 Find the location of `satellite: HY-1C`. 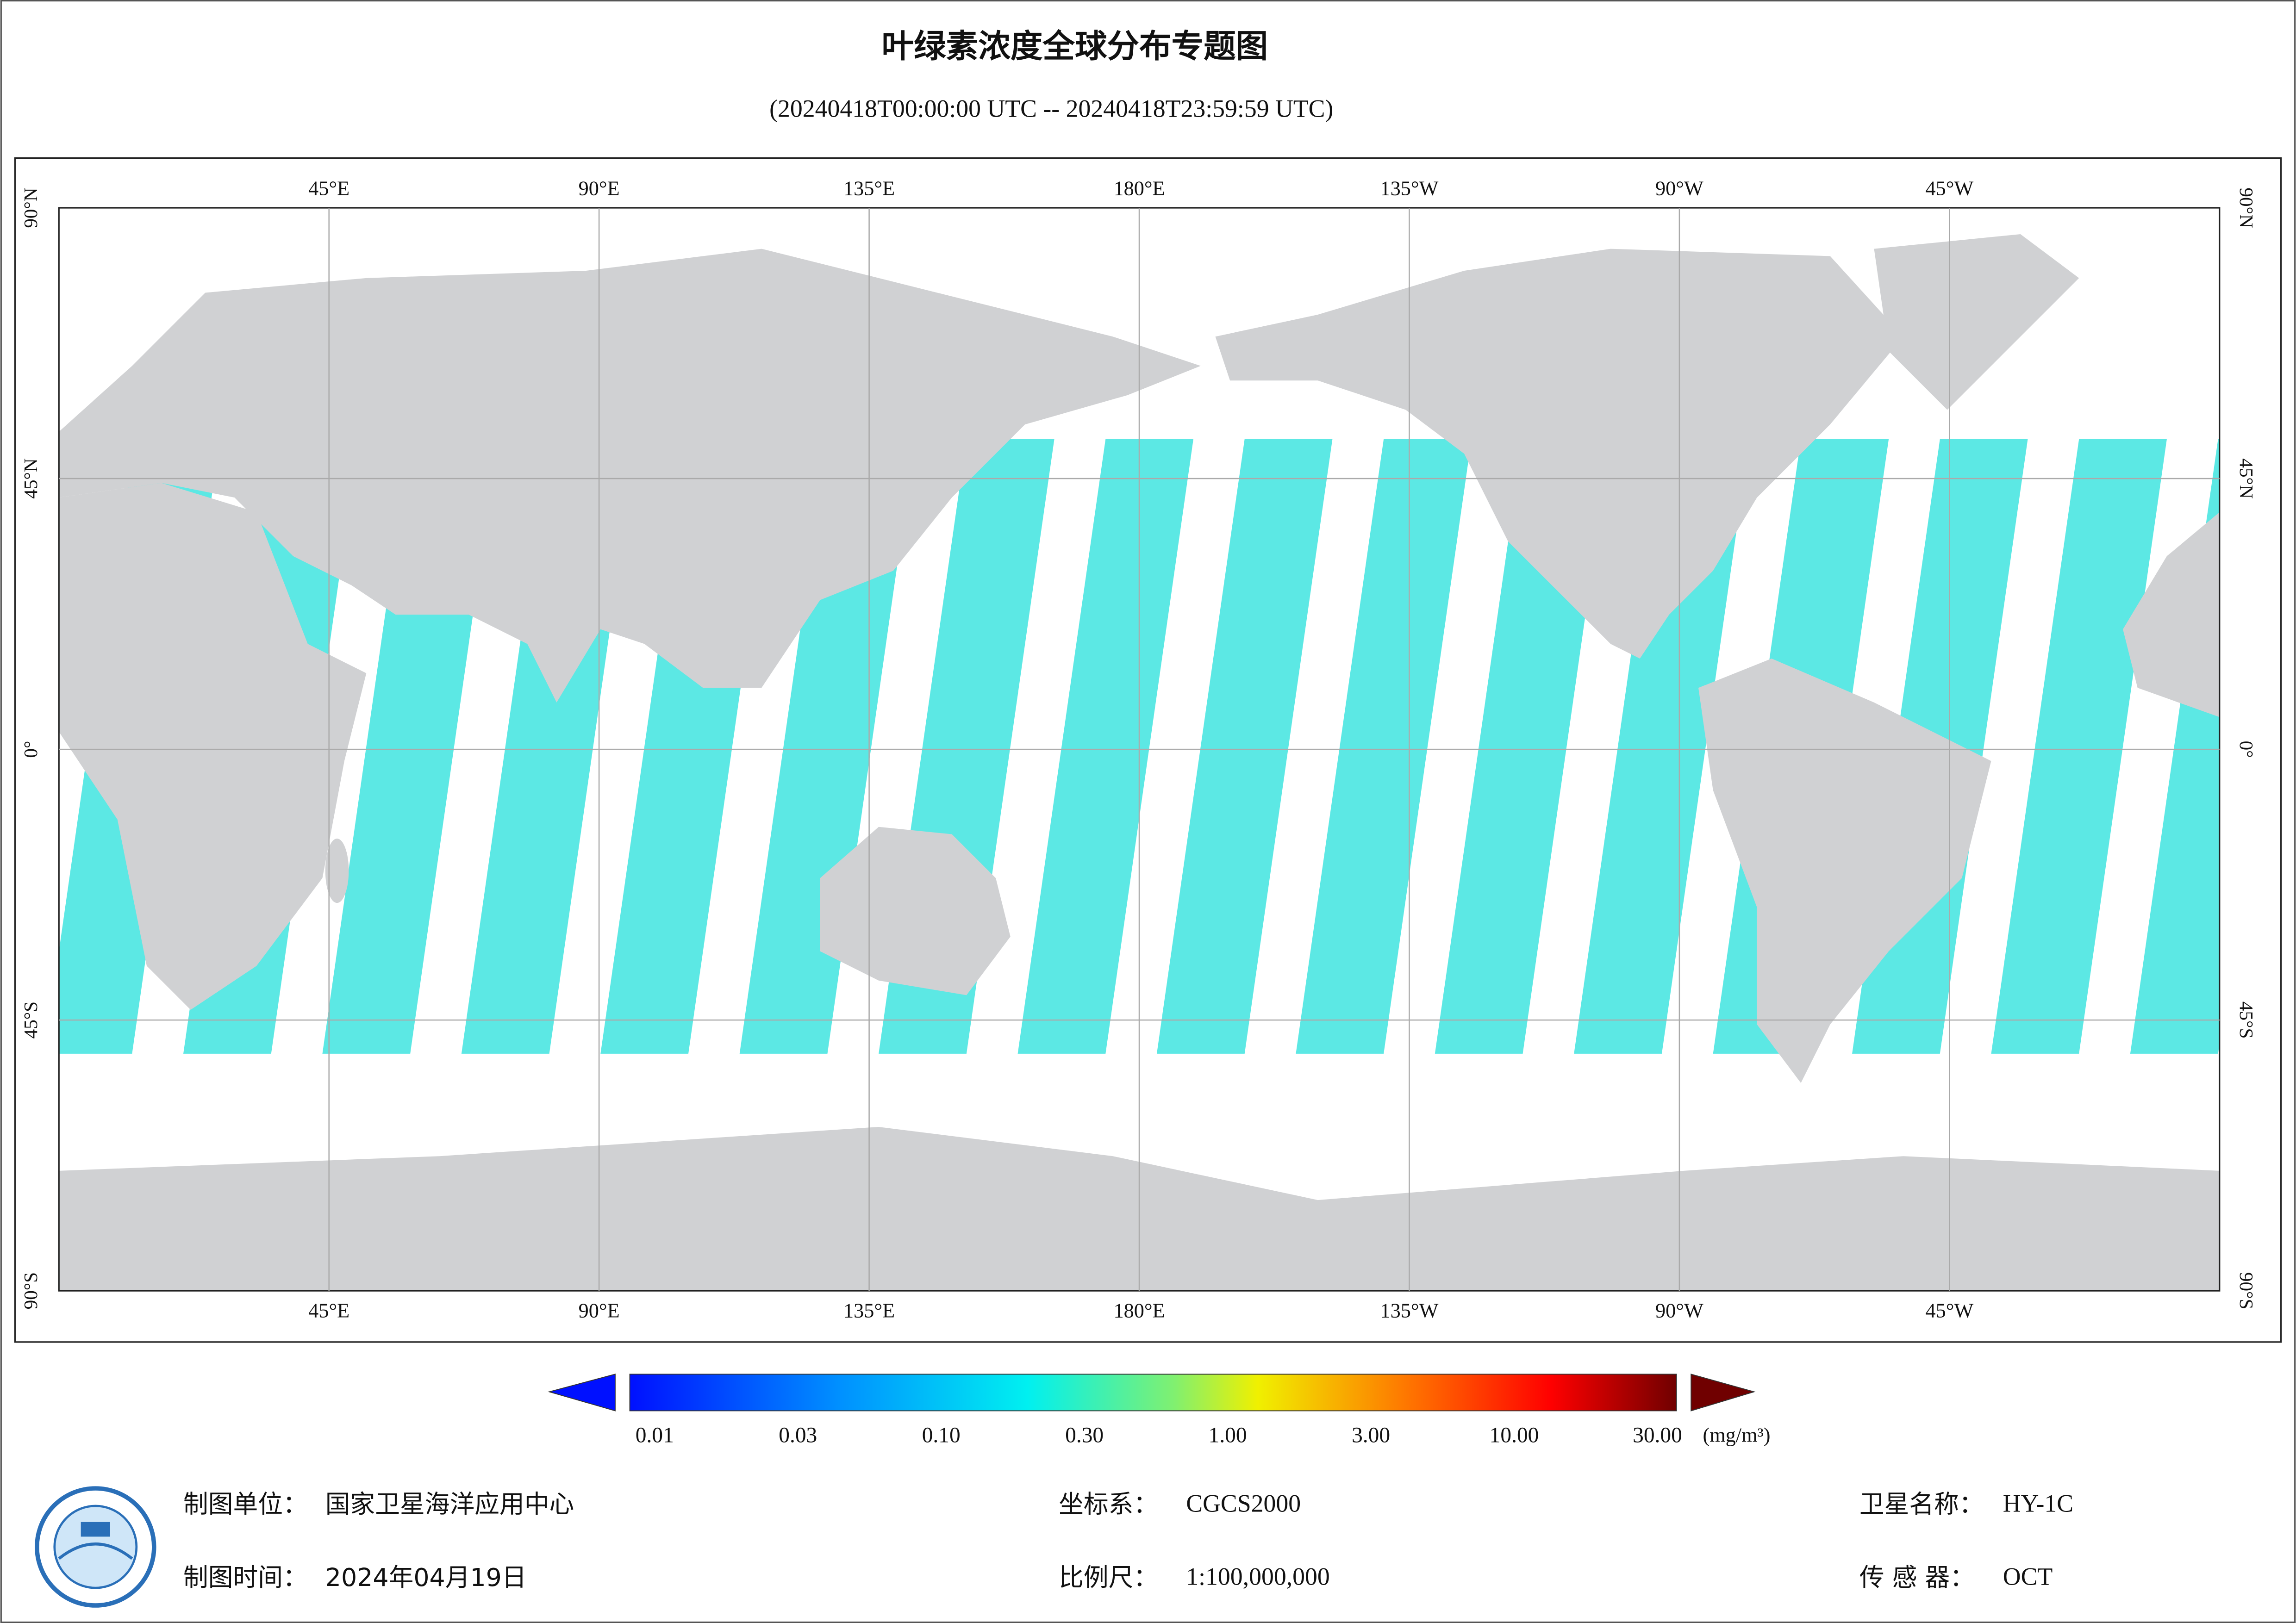

satellite: HY-1C is located at coordinates (2038, 1503).